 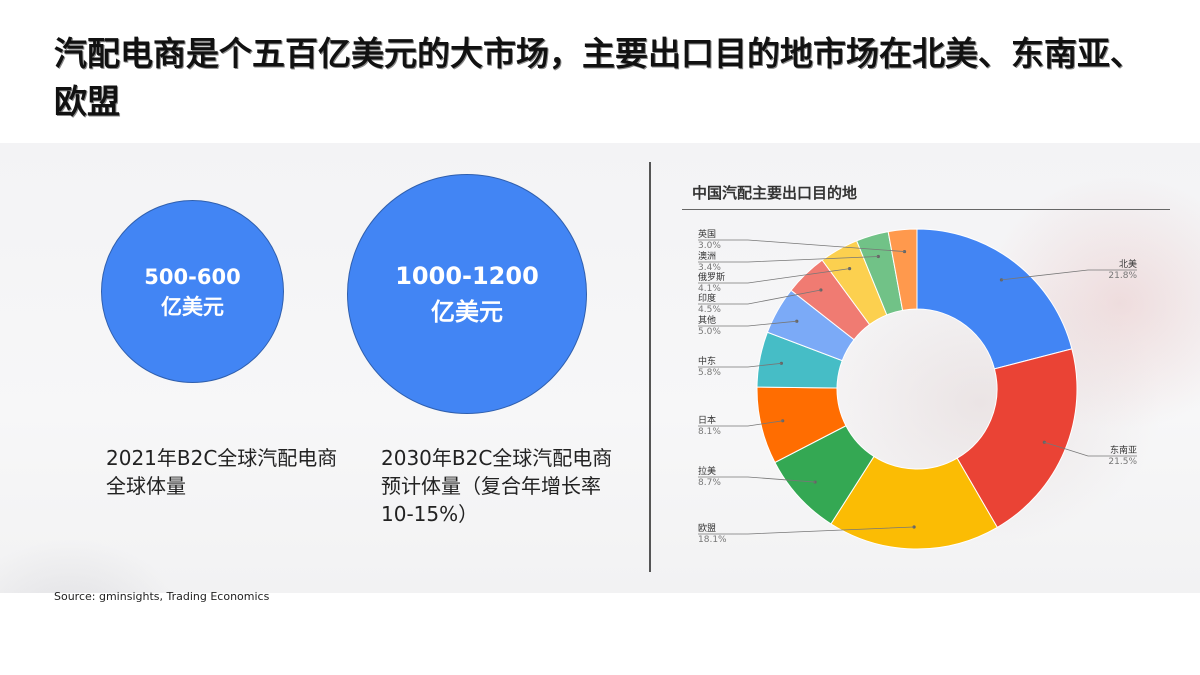 I want to click on page-title: 汽配电商是个五百亿美元的大市场，主要出口目的地市场在北美、东南亚、欧盟, so click(x=598, y=77).